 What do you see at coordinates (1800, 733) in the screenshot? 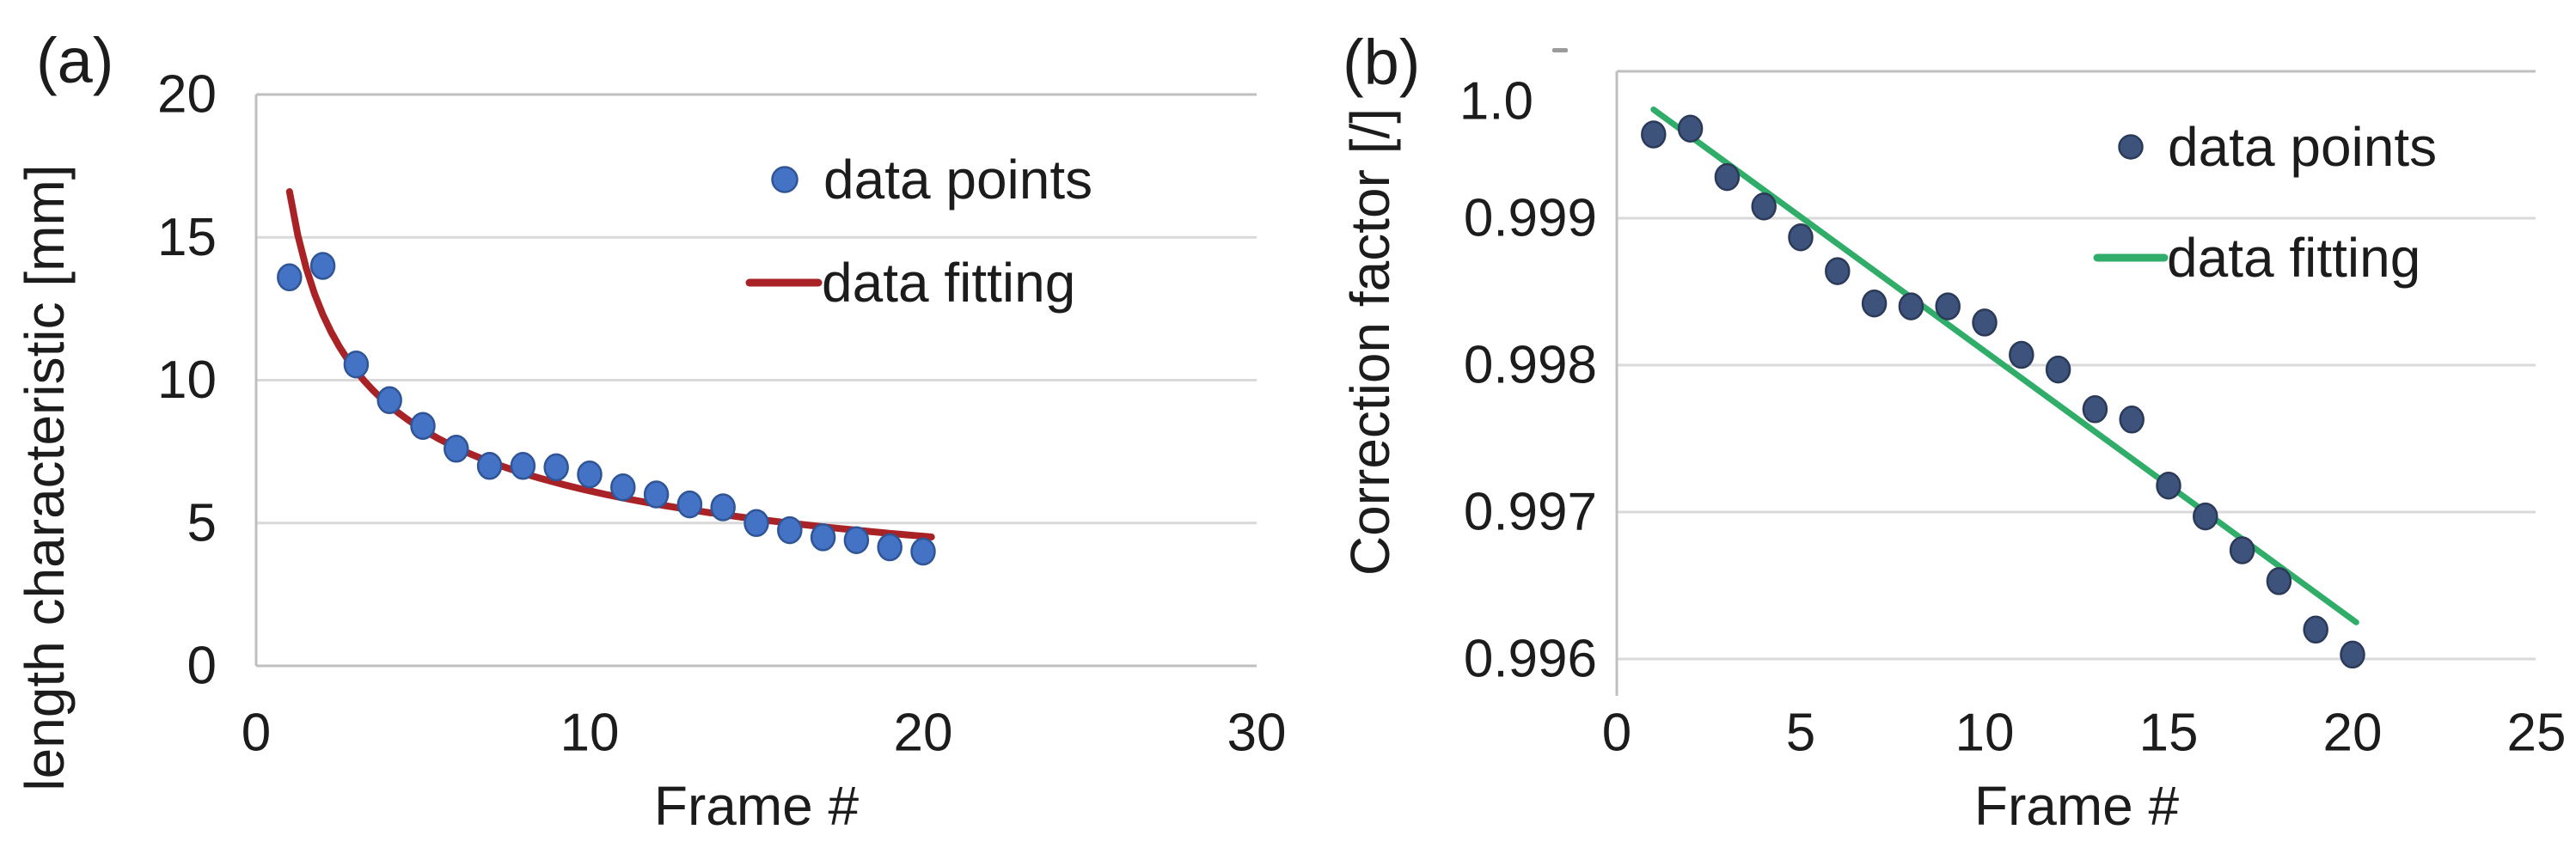
I see `x-tick-label: 5` at bounding box center [1800, 733].